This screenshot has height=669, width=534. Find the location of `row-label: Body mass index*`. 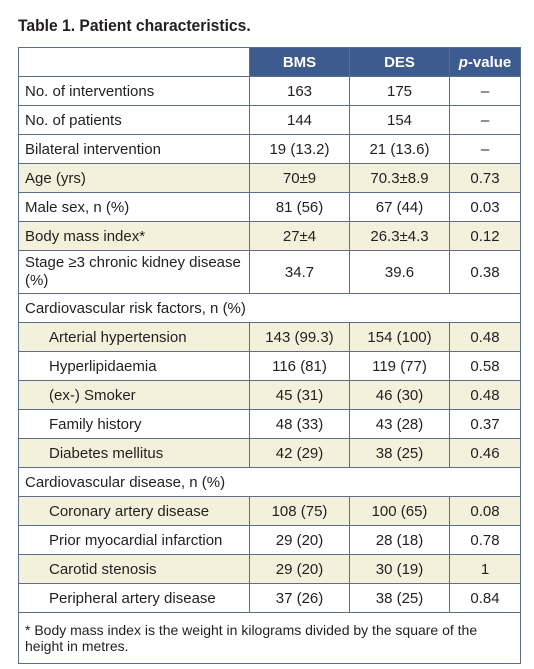

row-label: Body mass index* is located at coordinates (134, 236).